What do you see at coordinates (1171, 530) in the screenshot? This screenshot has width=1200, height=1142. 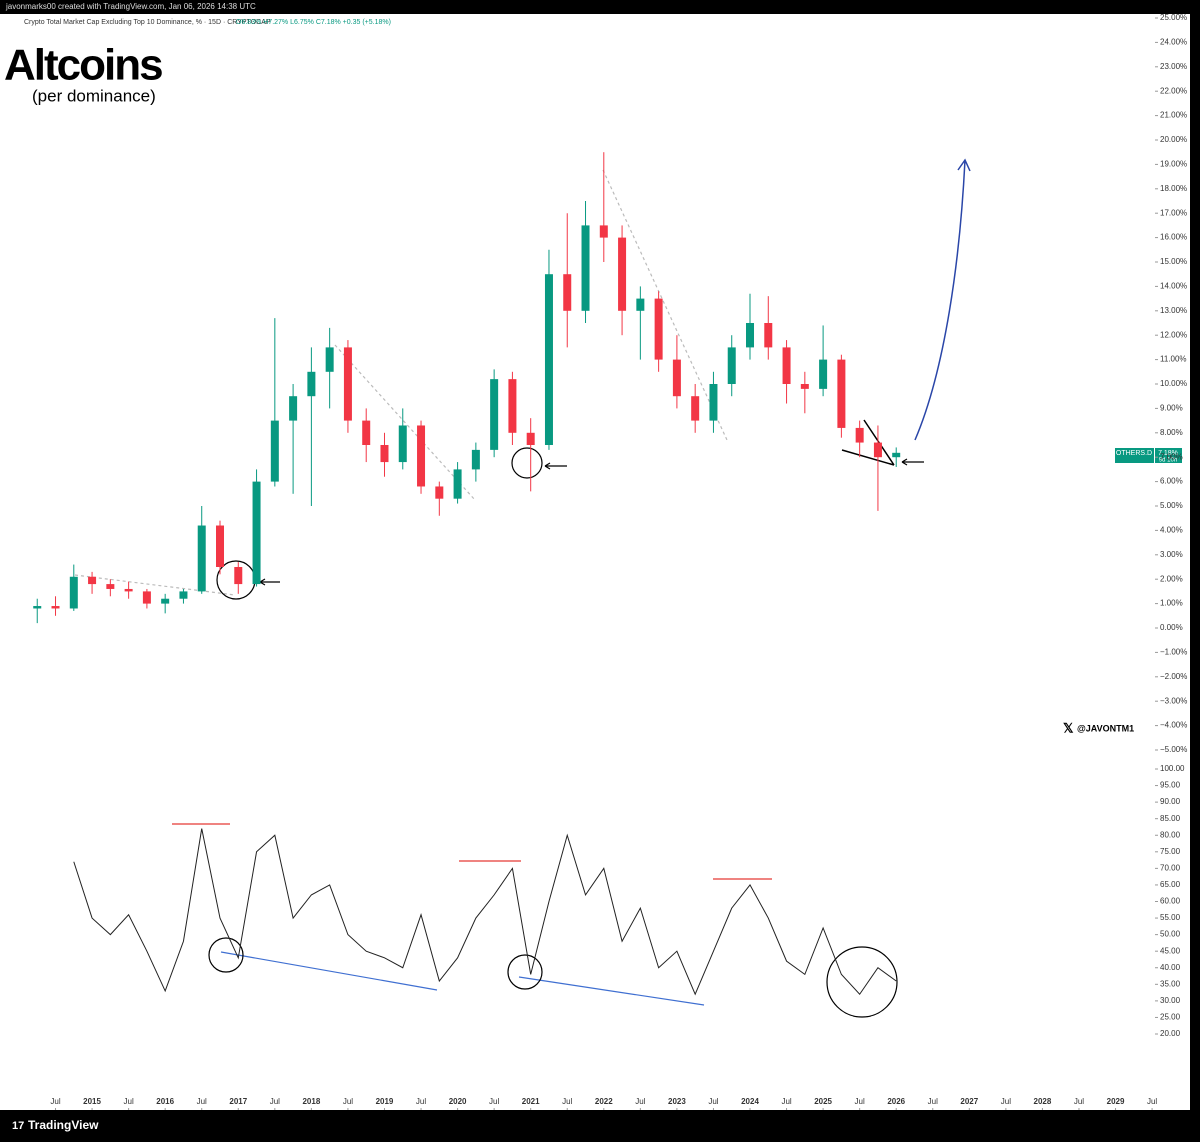 I see `y-tick-label: 4.00%` at bounding box center [1171, 530].